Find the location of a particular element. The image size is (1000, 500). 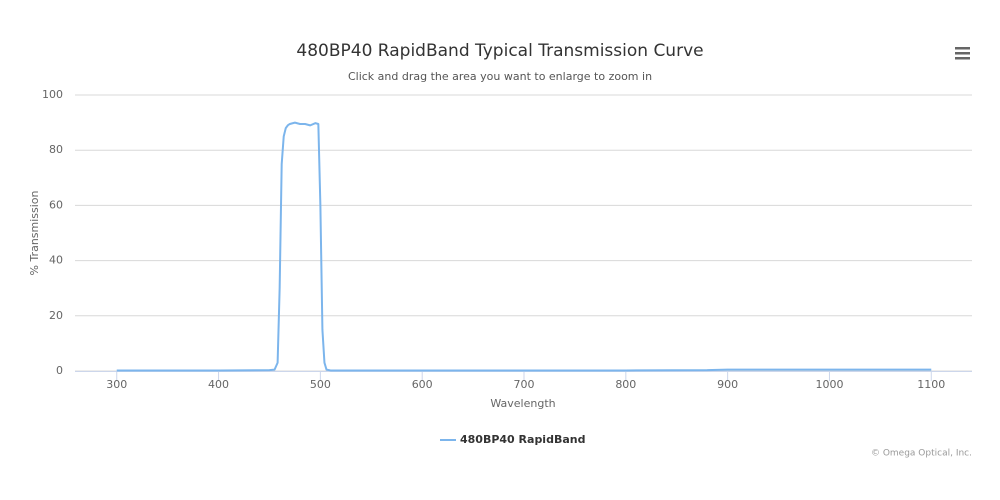

x-tick-label: 700 is located at coordinates (524, 384).